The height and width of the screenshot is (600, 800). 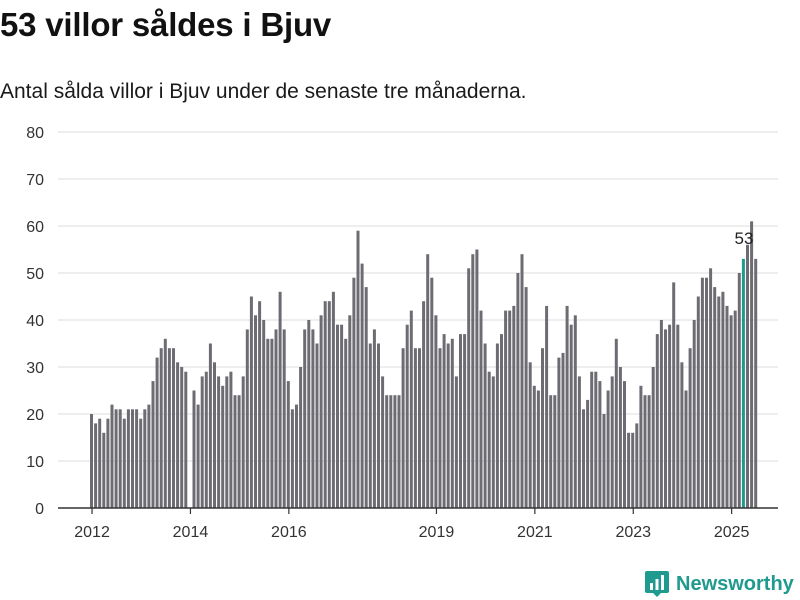 What do you see at coordinates (35, 227) in the screenshot?
I see `y-tick-label: 60` at bounding box center [35, 227].